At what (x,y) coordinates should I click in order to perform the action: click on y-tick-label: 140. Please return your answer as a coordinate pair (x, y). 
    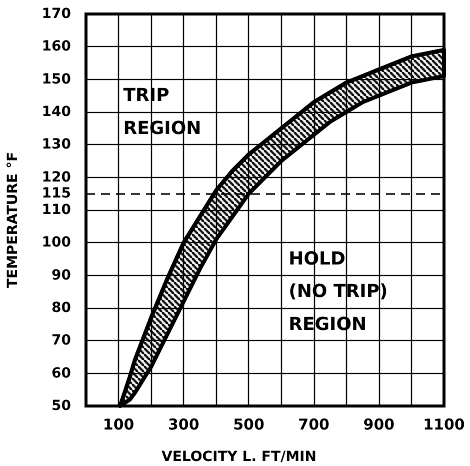
    Looking at the image, I should click on (57, 112).